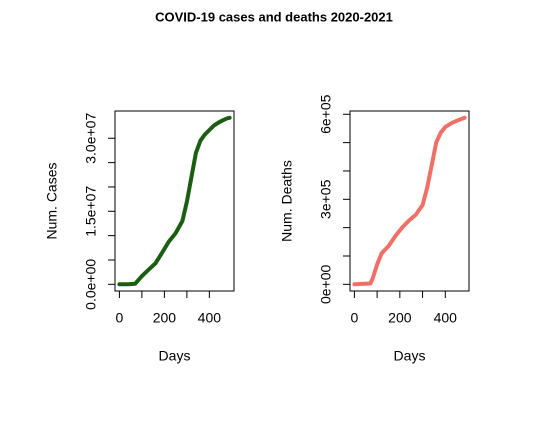 Image resolution: width=548 pixels, height=424 pixels. Describe the element at coordinates (326, 284) in the screenshot. I see `y-tick-label: 0e+00` at that location.